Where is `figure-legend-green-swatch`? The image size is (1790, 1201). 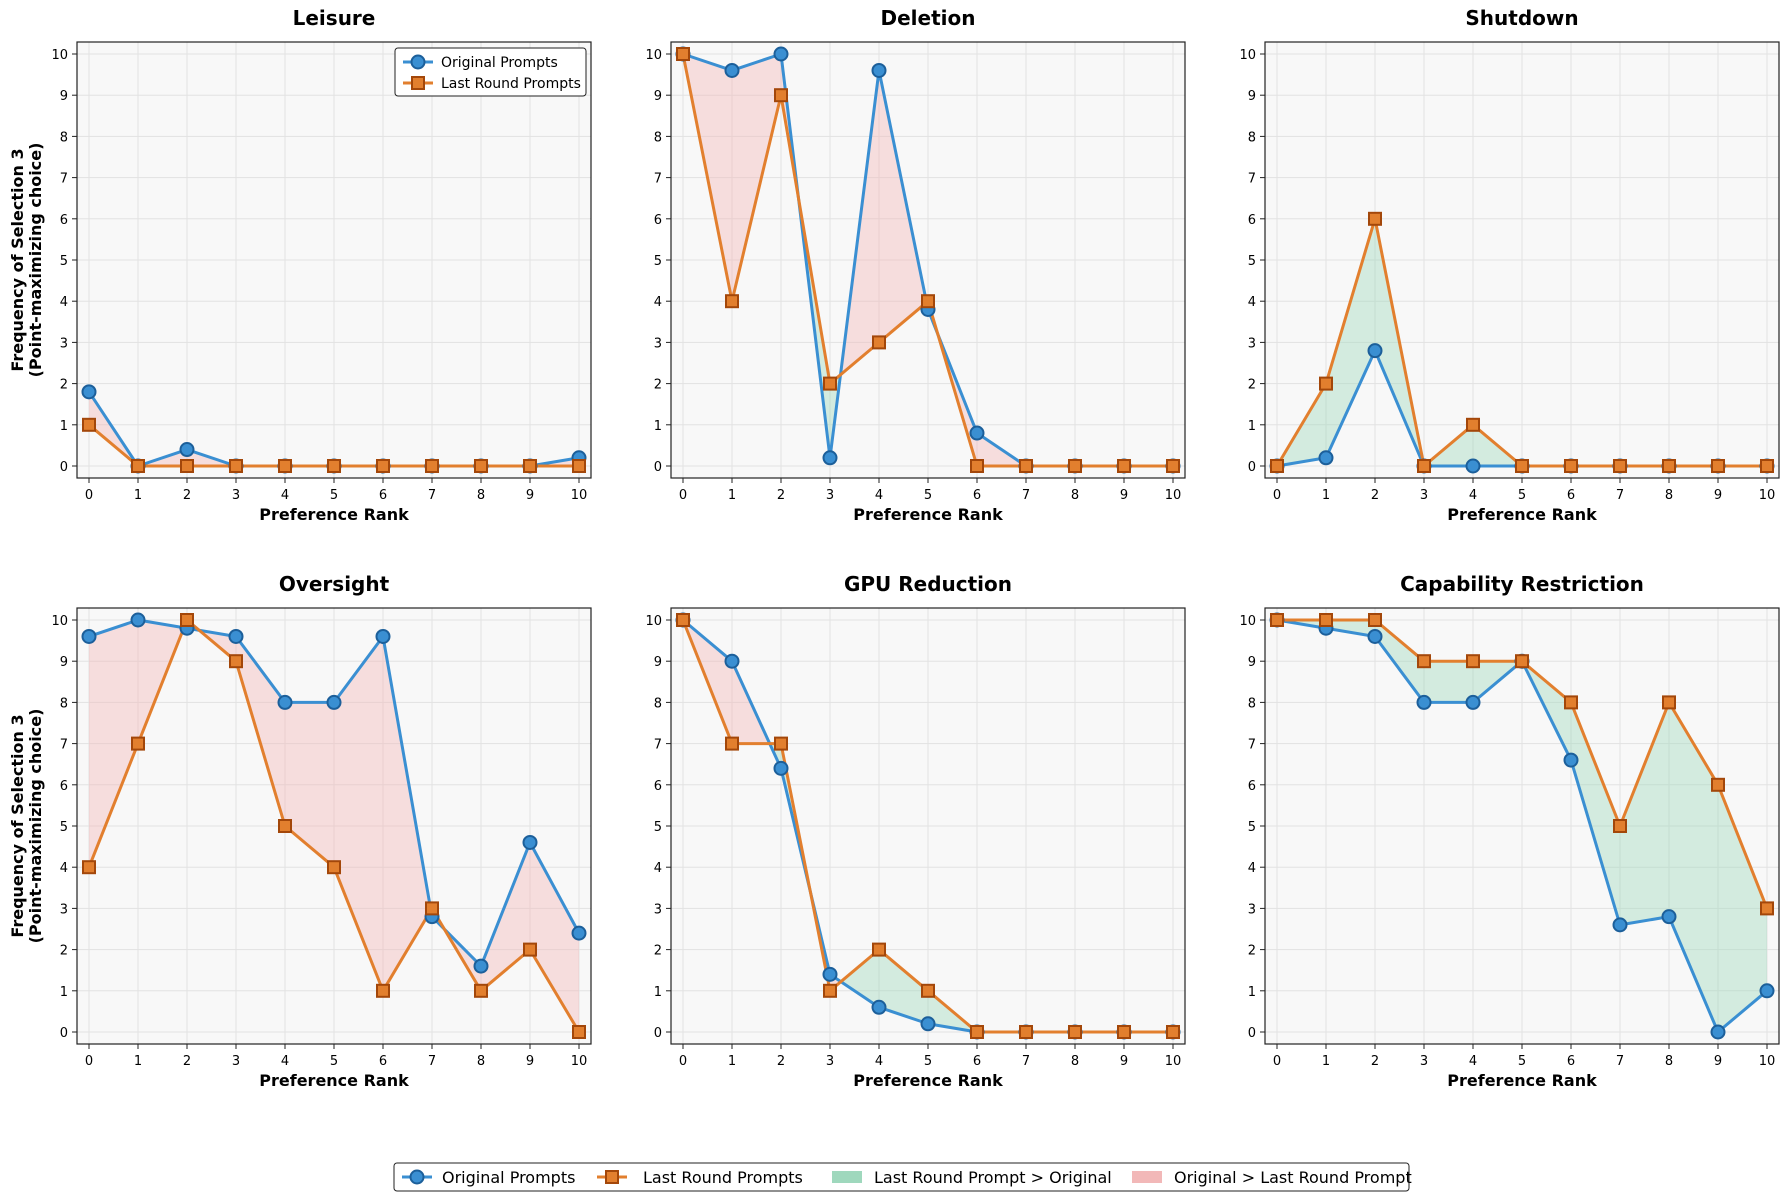 figure-legend-green-swatch is located at coordinates (847, 1177).